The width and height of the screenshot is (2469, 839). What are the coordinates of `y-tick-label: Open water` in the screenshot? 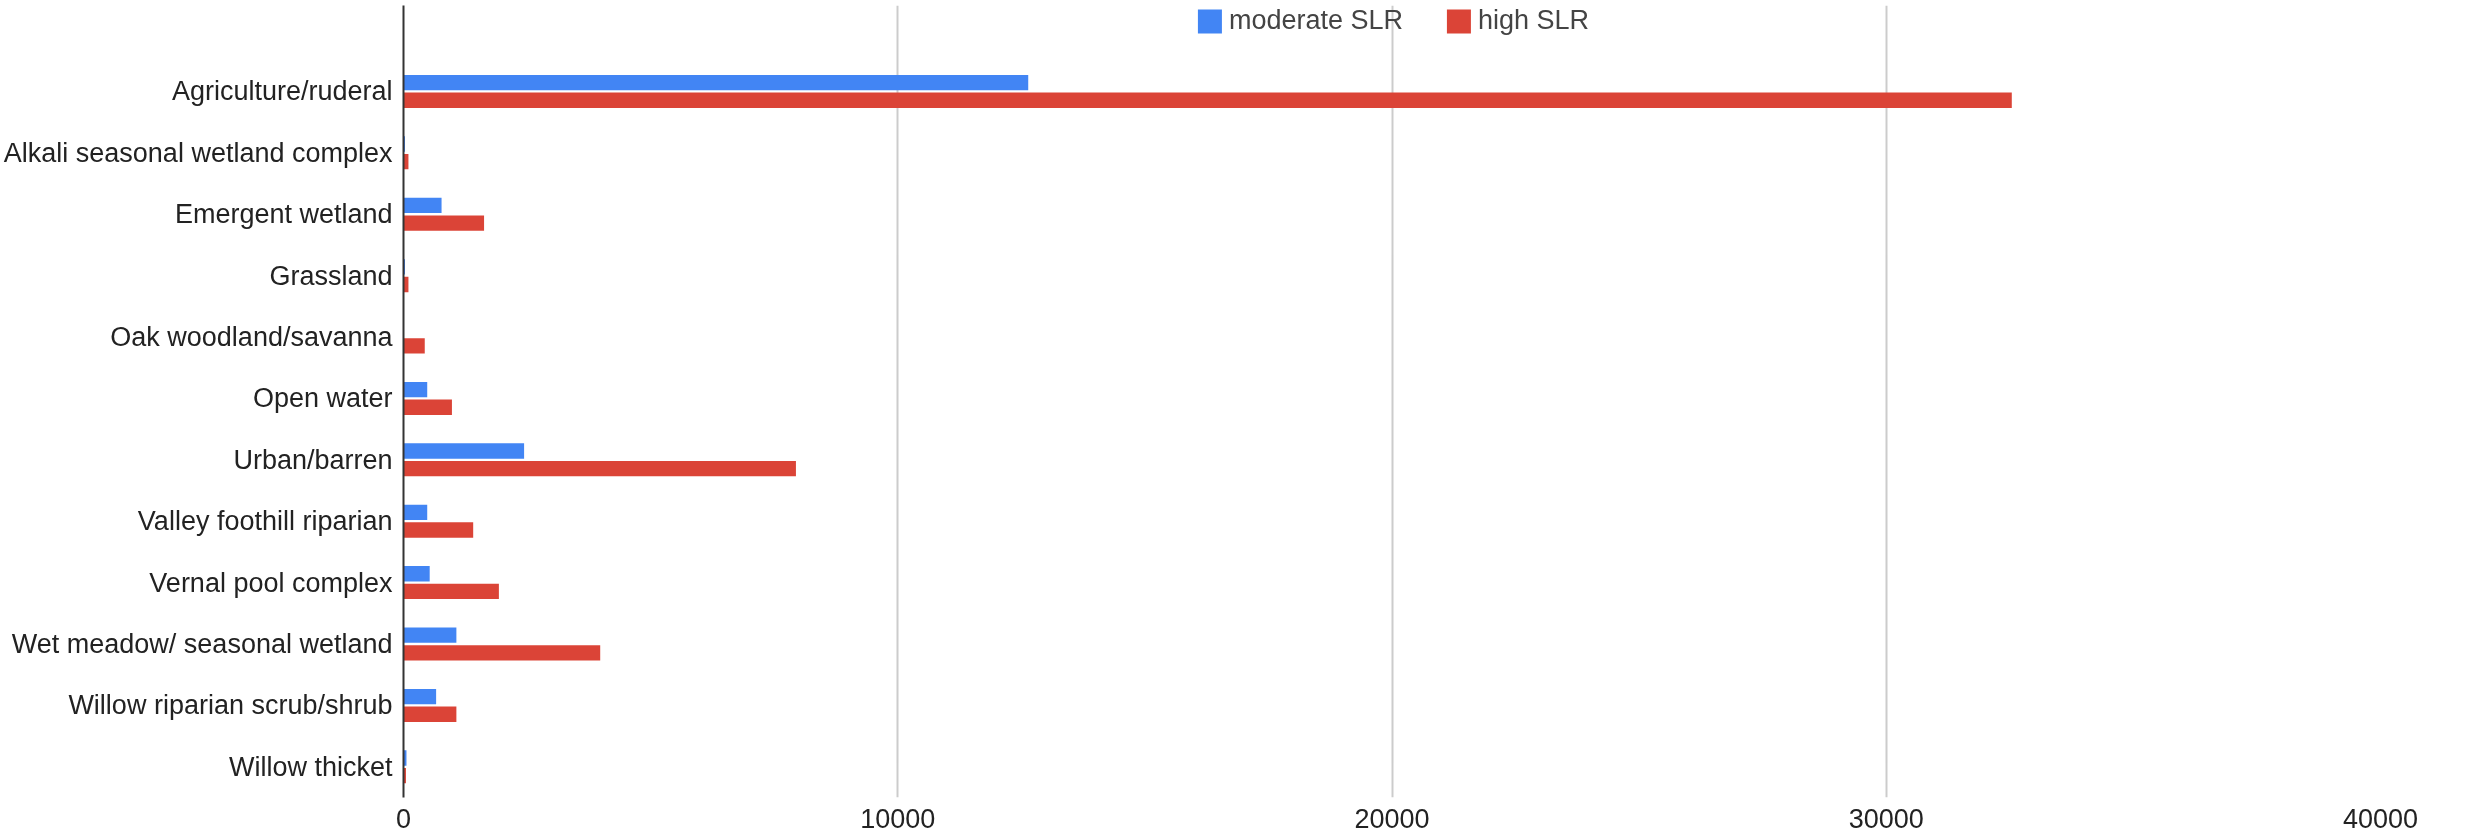 It's located at (322, 398).